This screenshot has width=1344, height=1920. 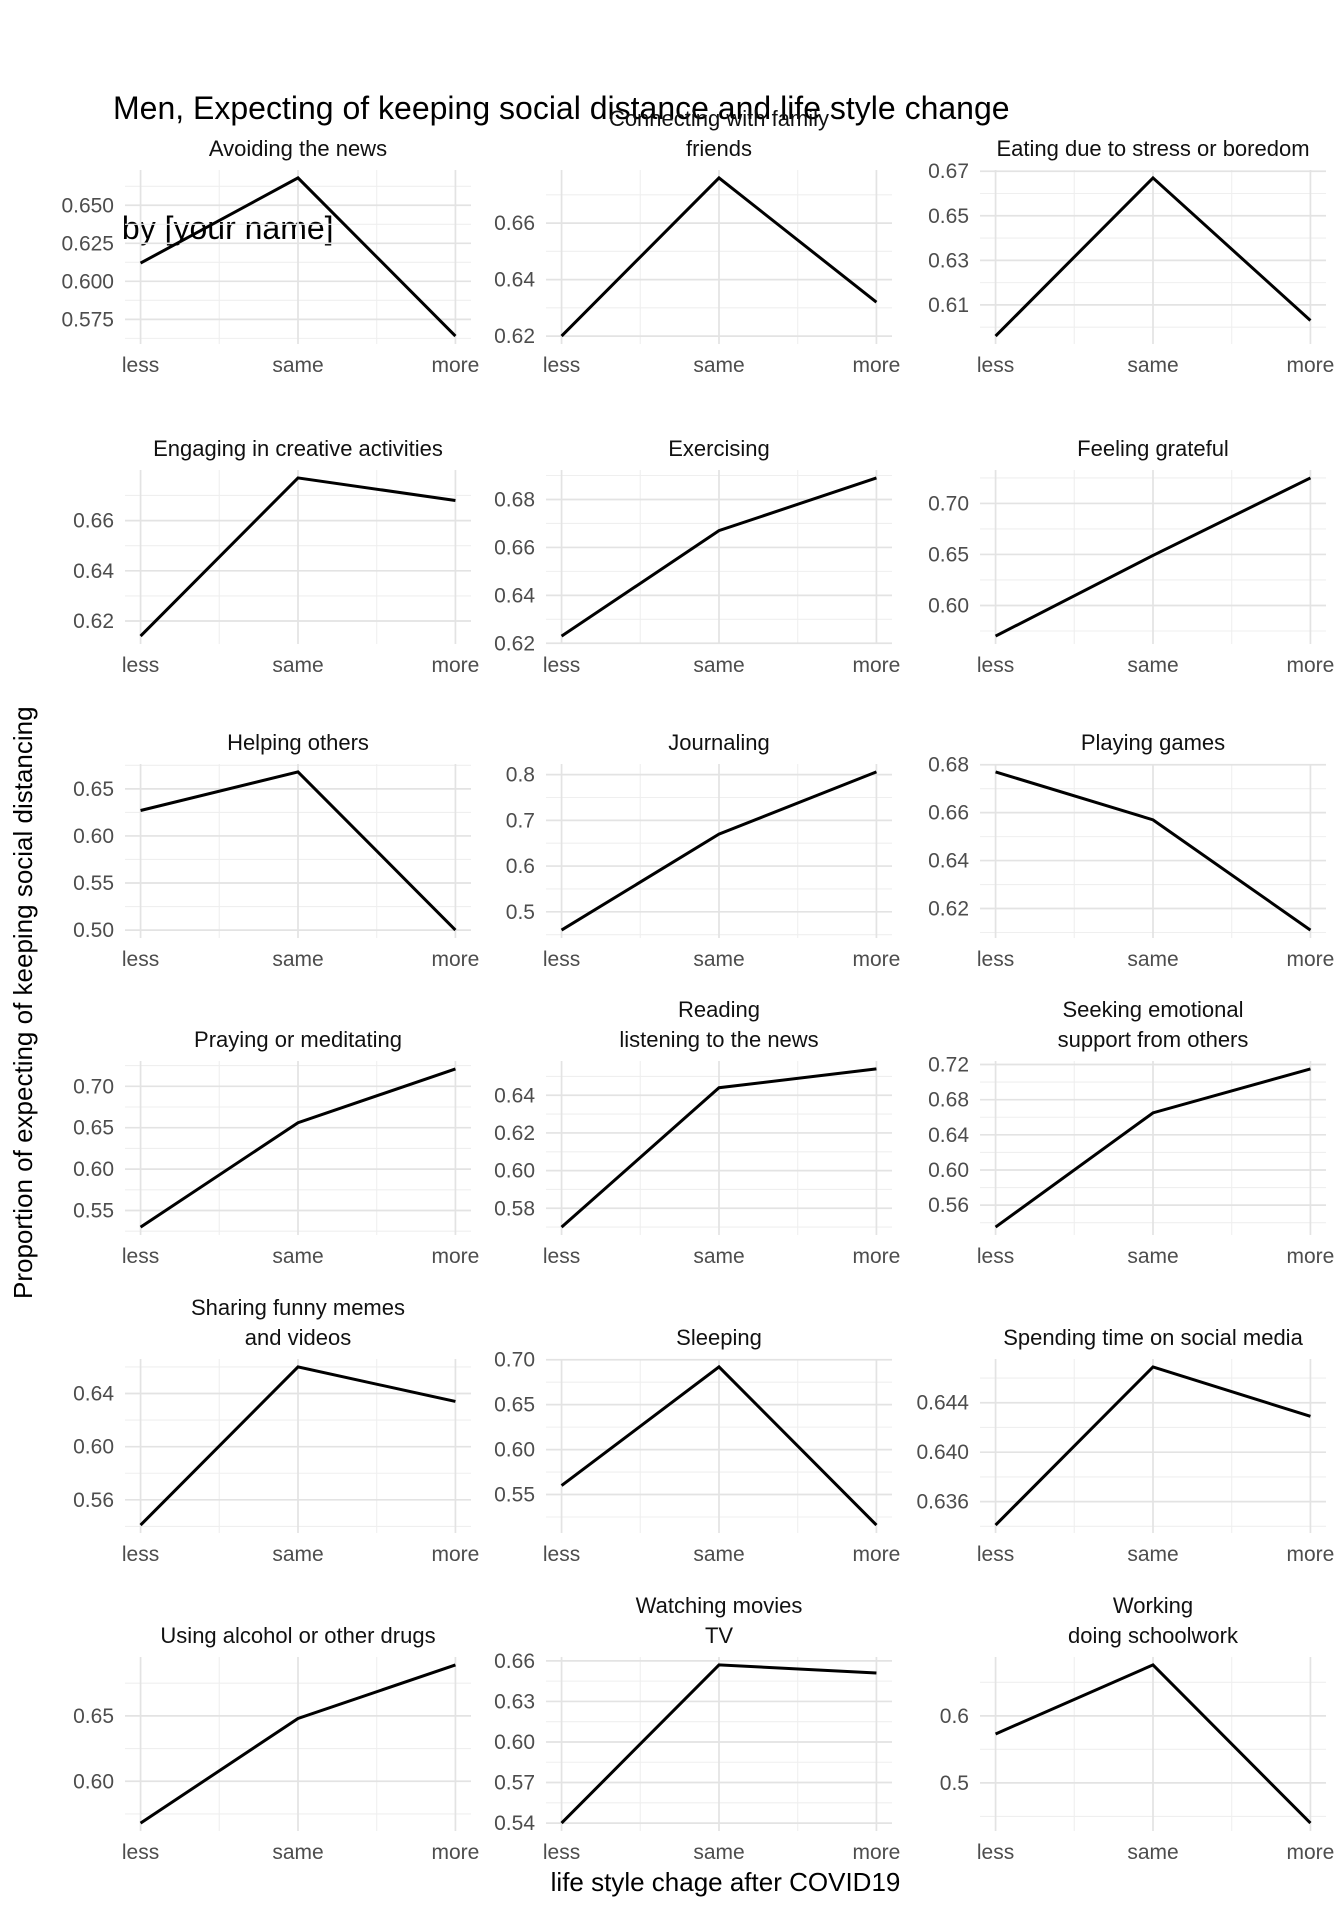 I want to click on y-tick-label: 0.6, so click(x=520, y=866).